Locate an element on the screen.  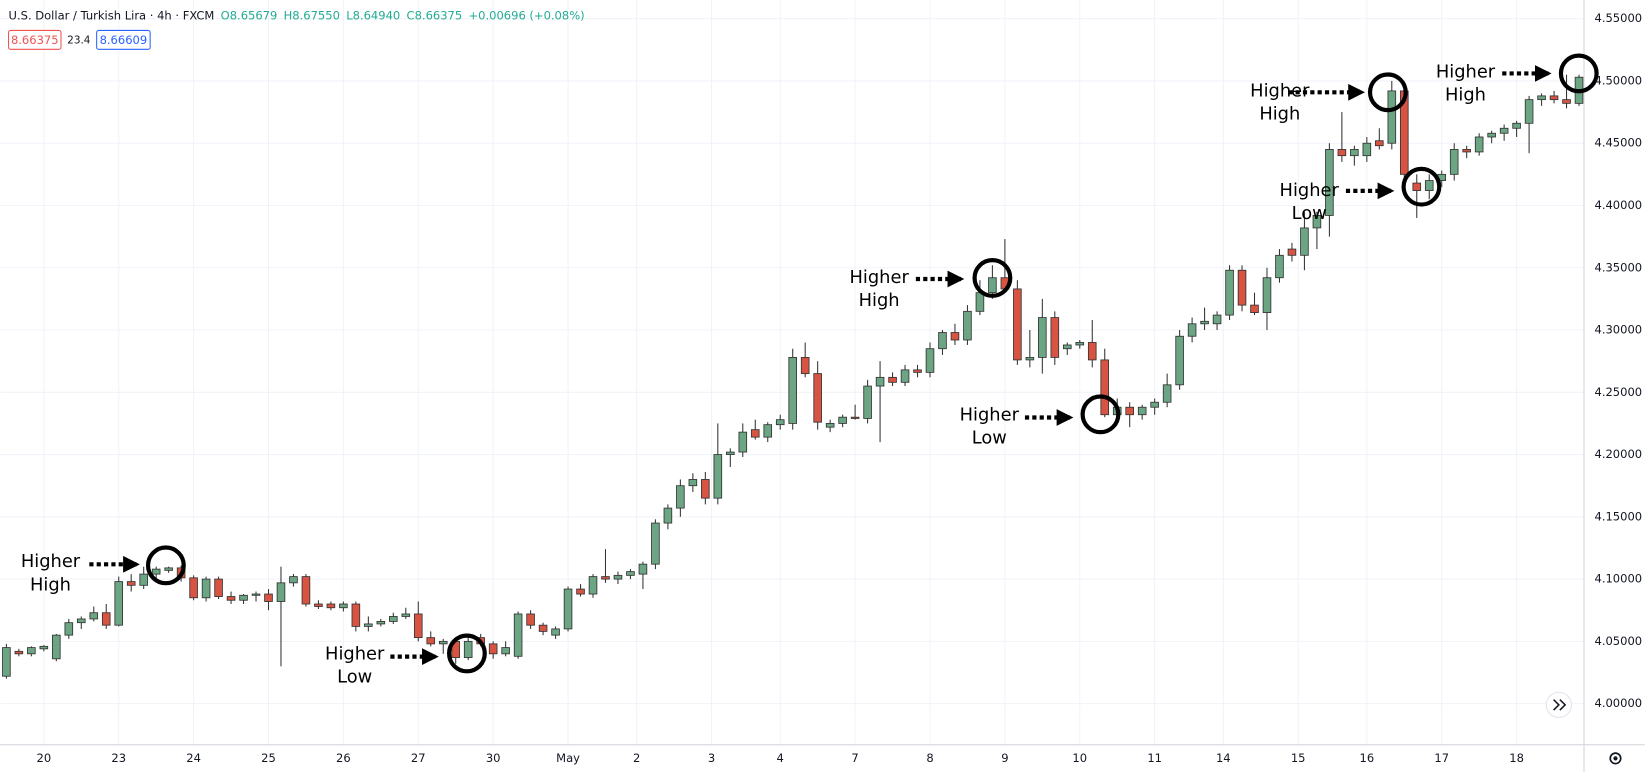
bid-badge is located at coordinates (35, 39).